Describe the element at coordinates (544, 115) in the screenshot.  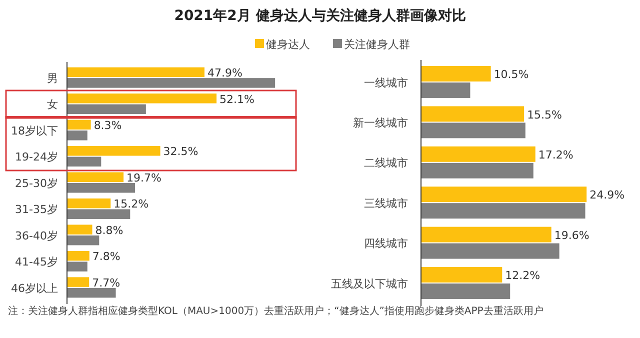
I see `data-label: 15.5%` at that location.